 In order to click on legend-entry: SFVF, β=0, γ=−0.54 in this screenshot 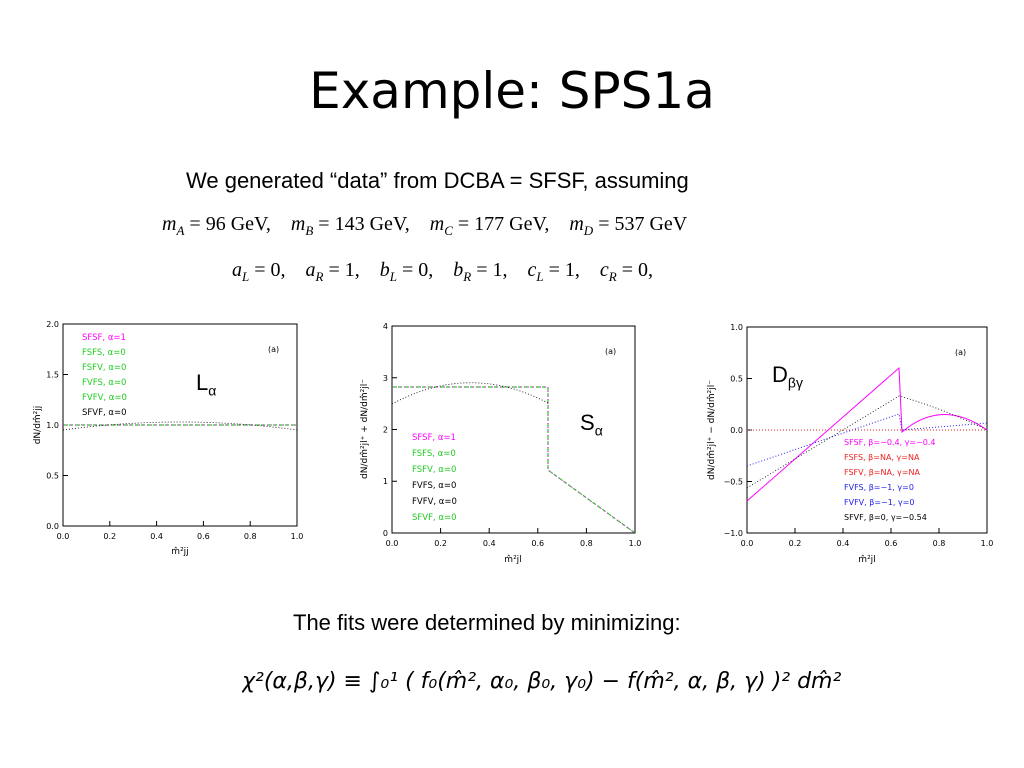, I will do `click(885, 517)`.